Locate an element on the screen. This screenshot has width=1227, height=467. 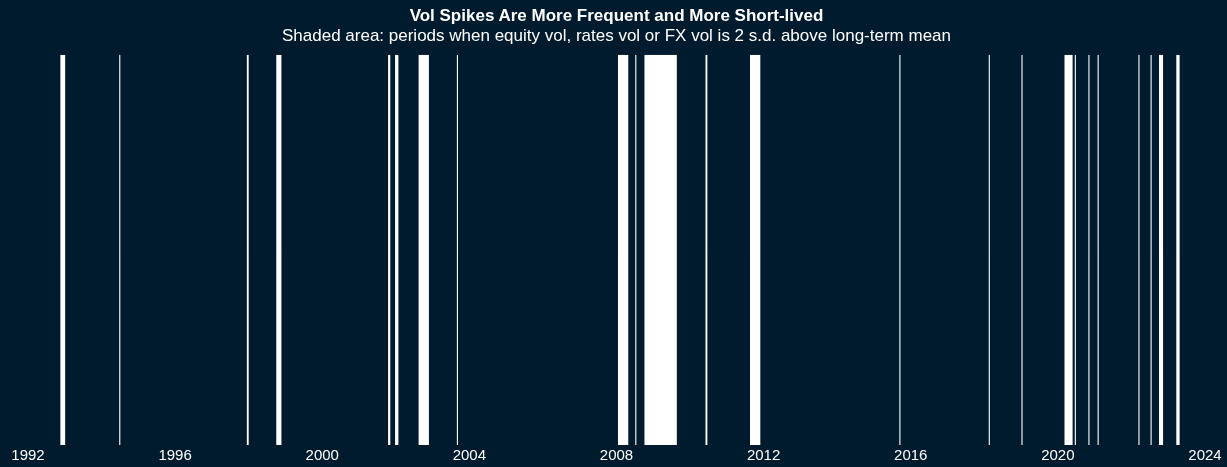
x-tick-label: 2008 is located at coordinates (616, 455).